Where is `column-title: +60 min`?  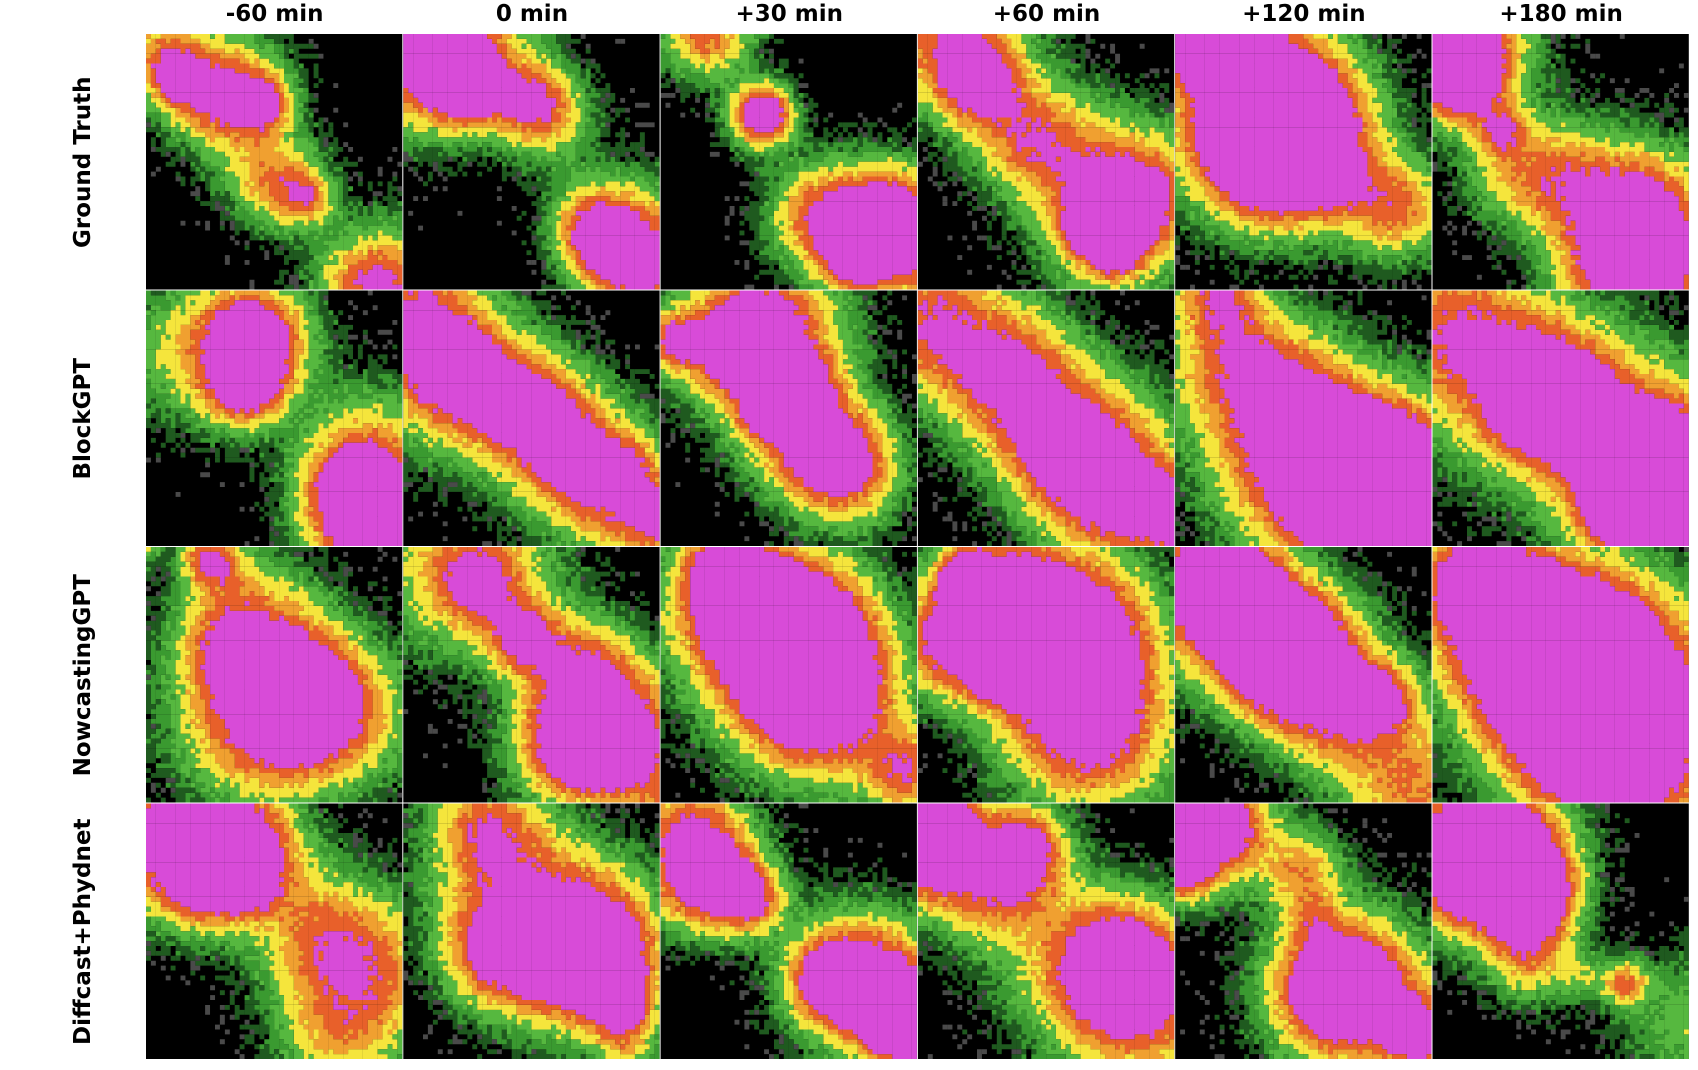
column-title: +60 min is located at coordinates (1047, 14).